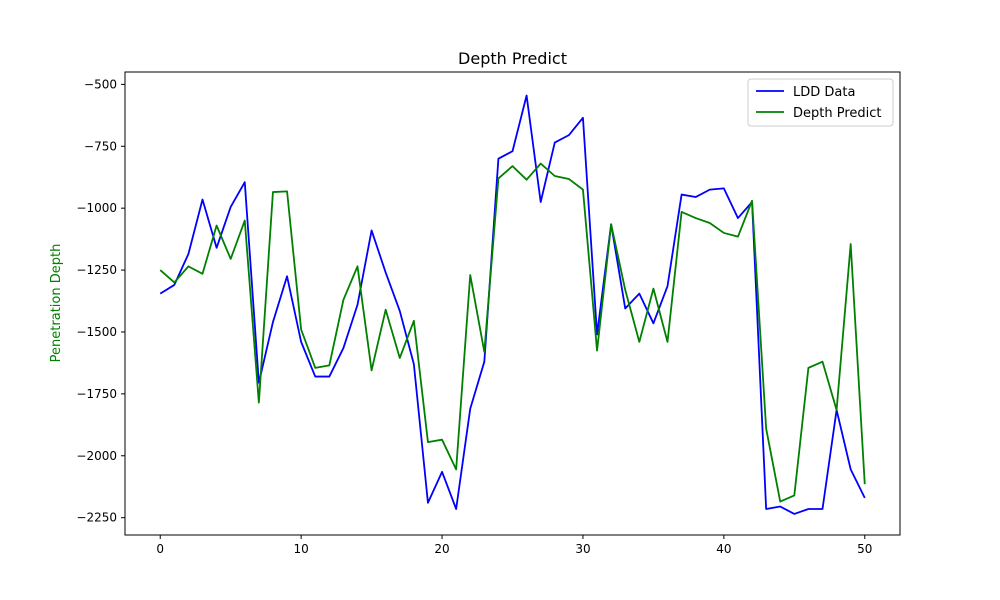 The height and width of the screenshot is (600, 1000). I want to click on y-tick-label: −1000, so click(96, 208).